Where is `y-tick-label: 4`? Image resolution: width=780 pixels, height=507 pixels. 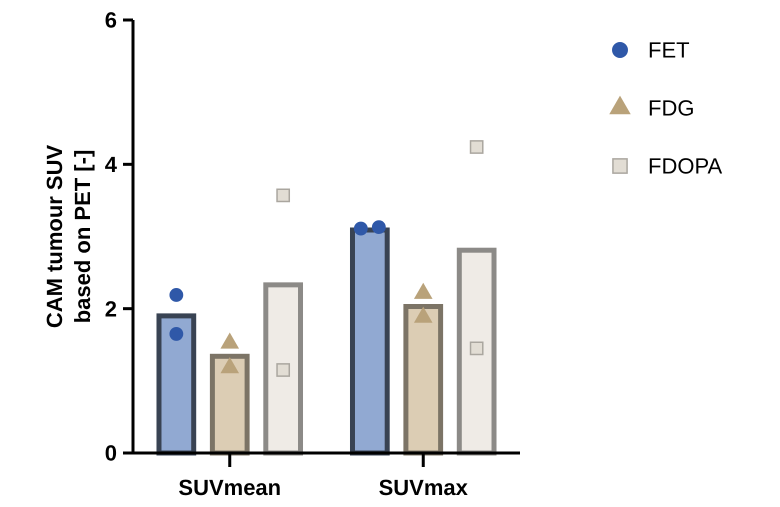
y-tick-label: 4 is located at coordinates (111, 165).